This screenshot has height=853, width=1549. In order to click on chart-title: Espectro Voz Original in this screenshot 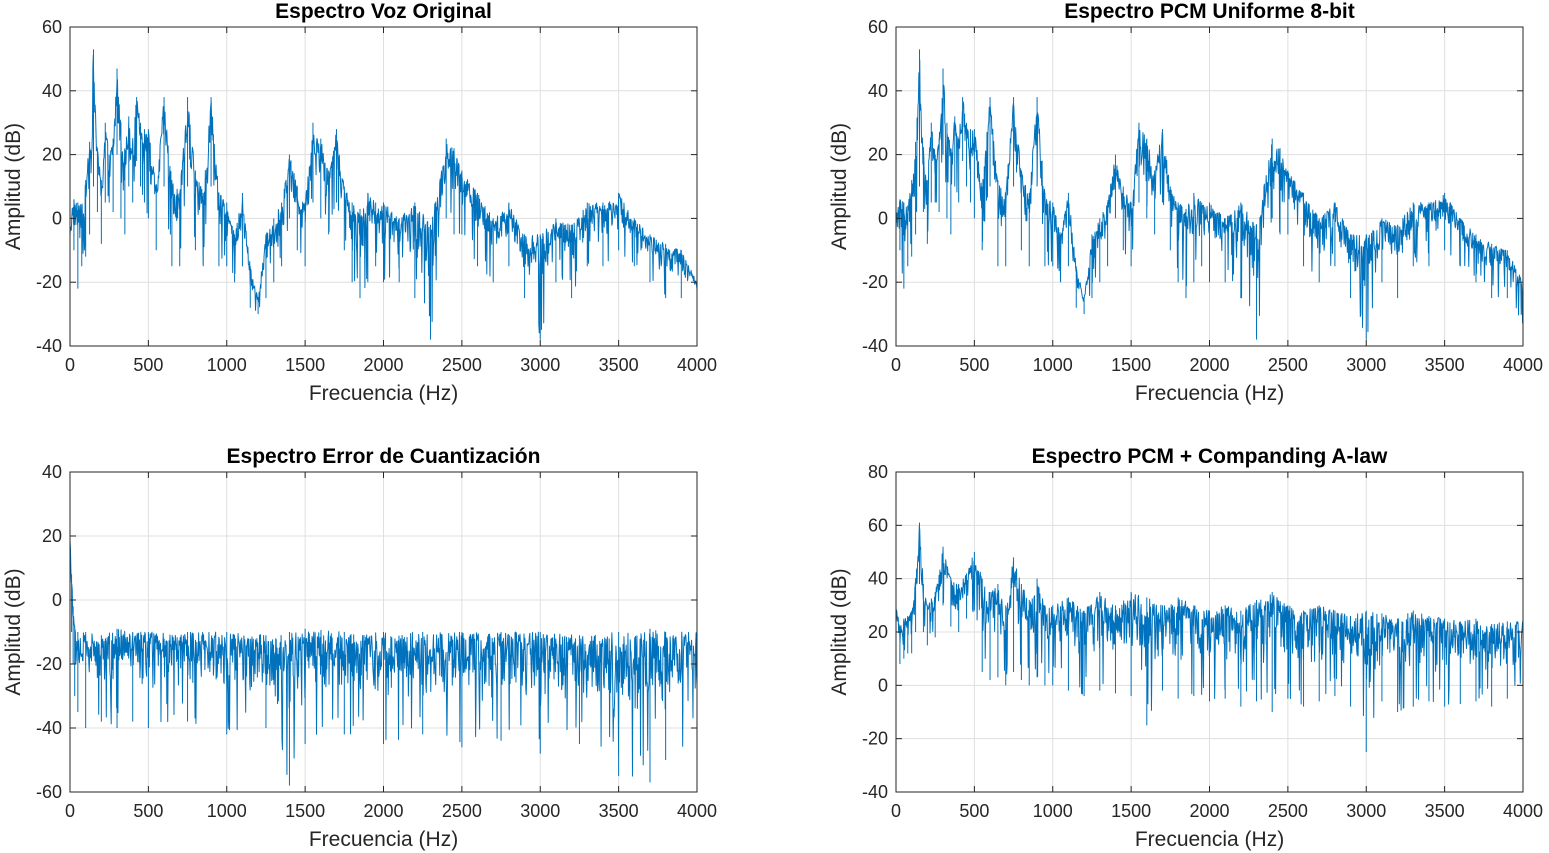, I will do `click(383, 11)`.